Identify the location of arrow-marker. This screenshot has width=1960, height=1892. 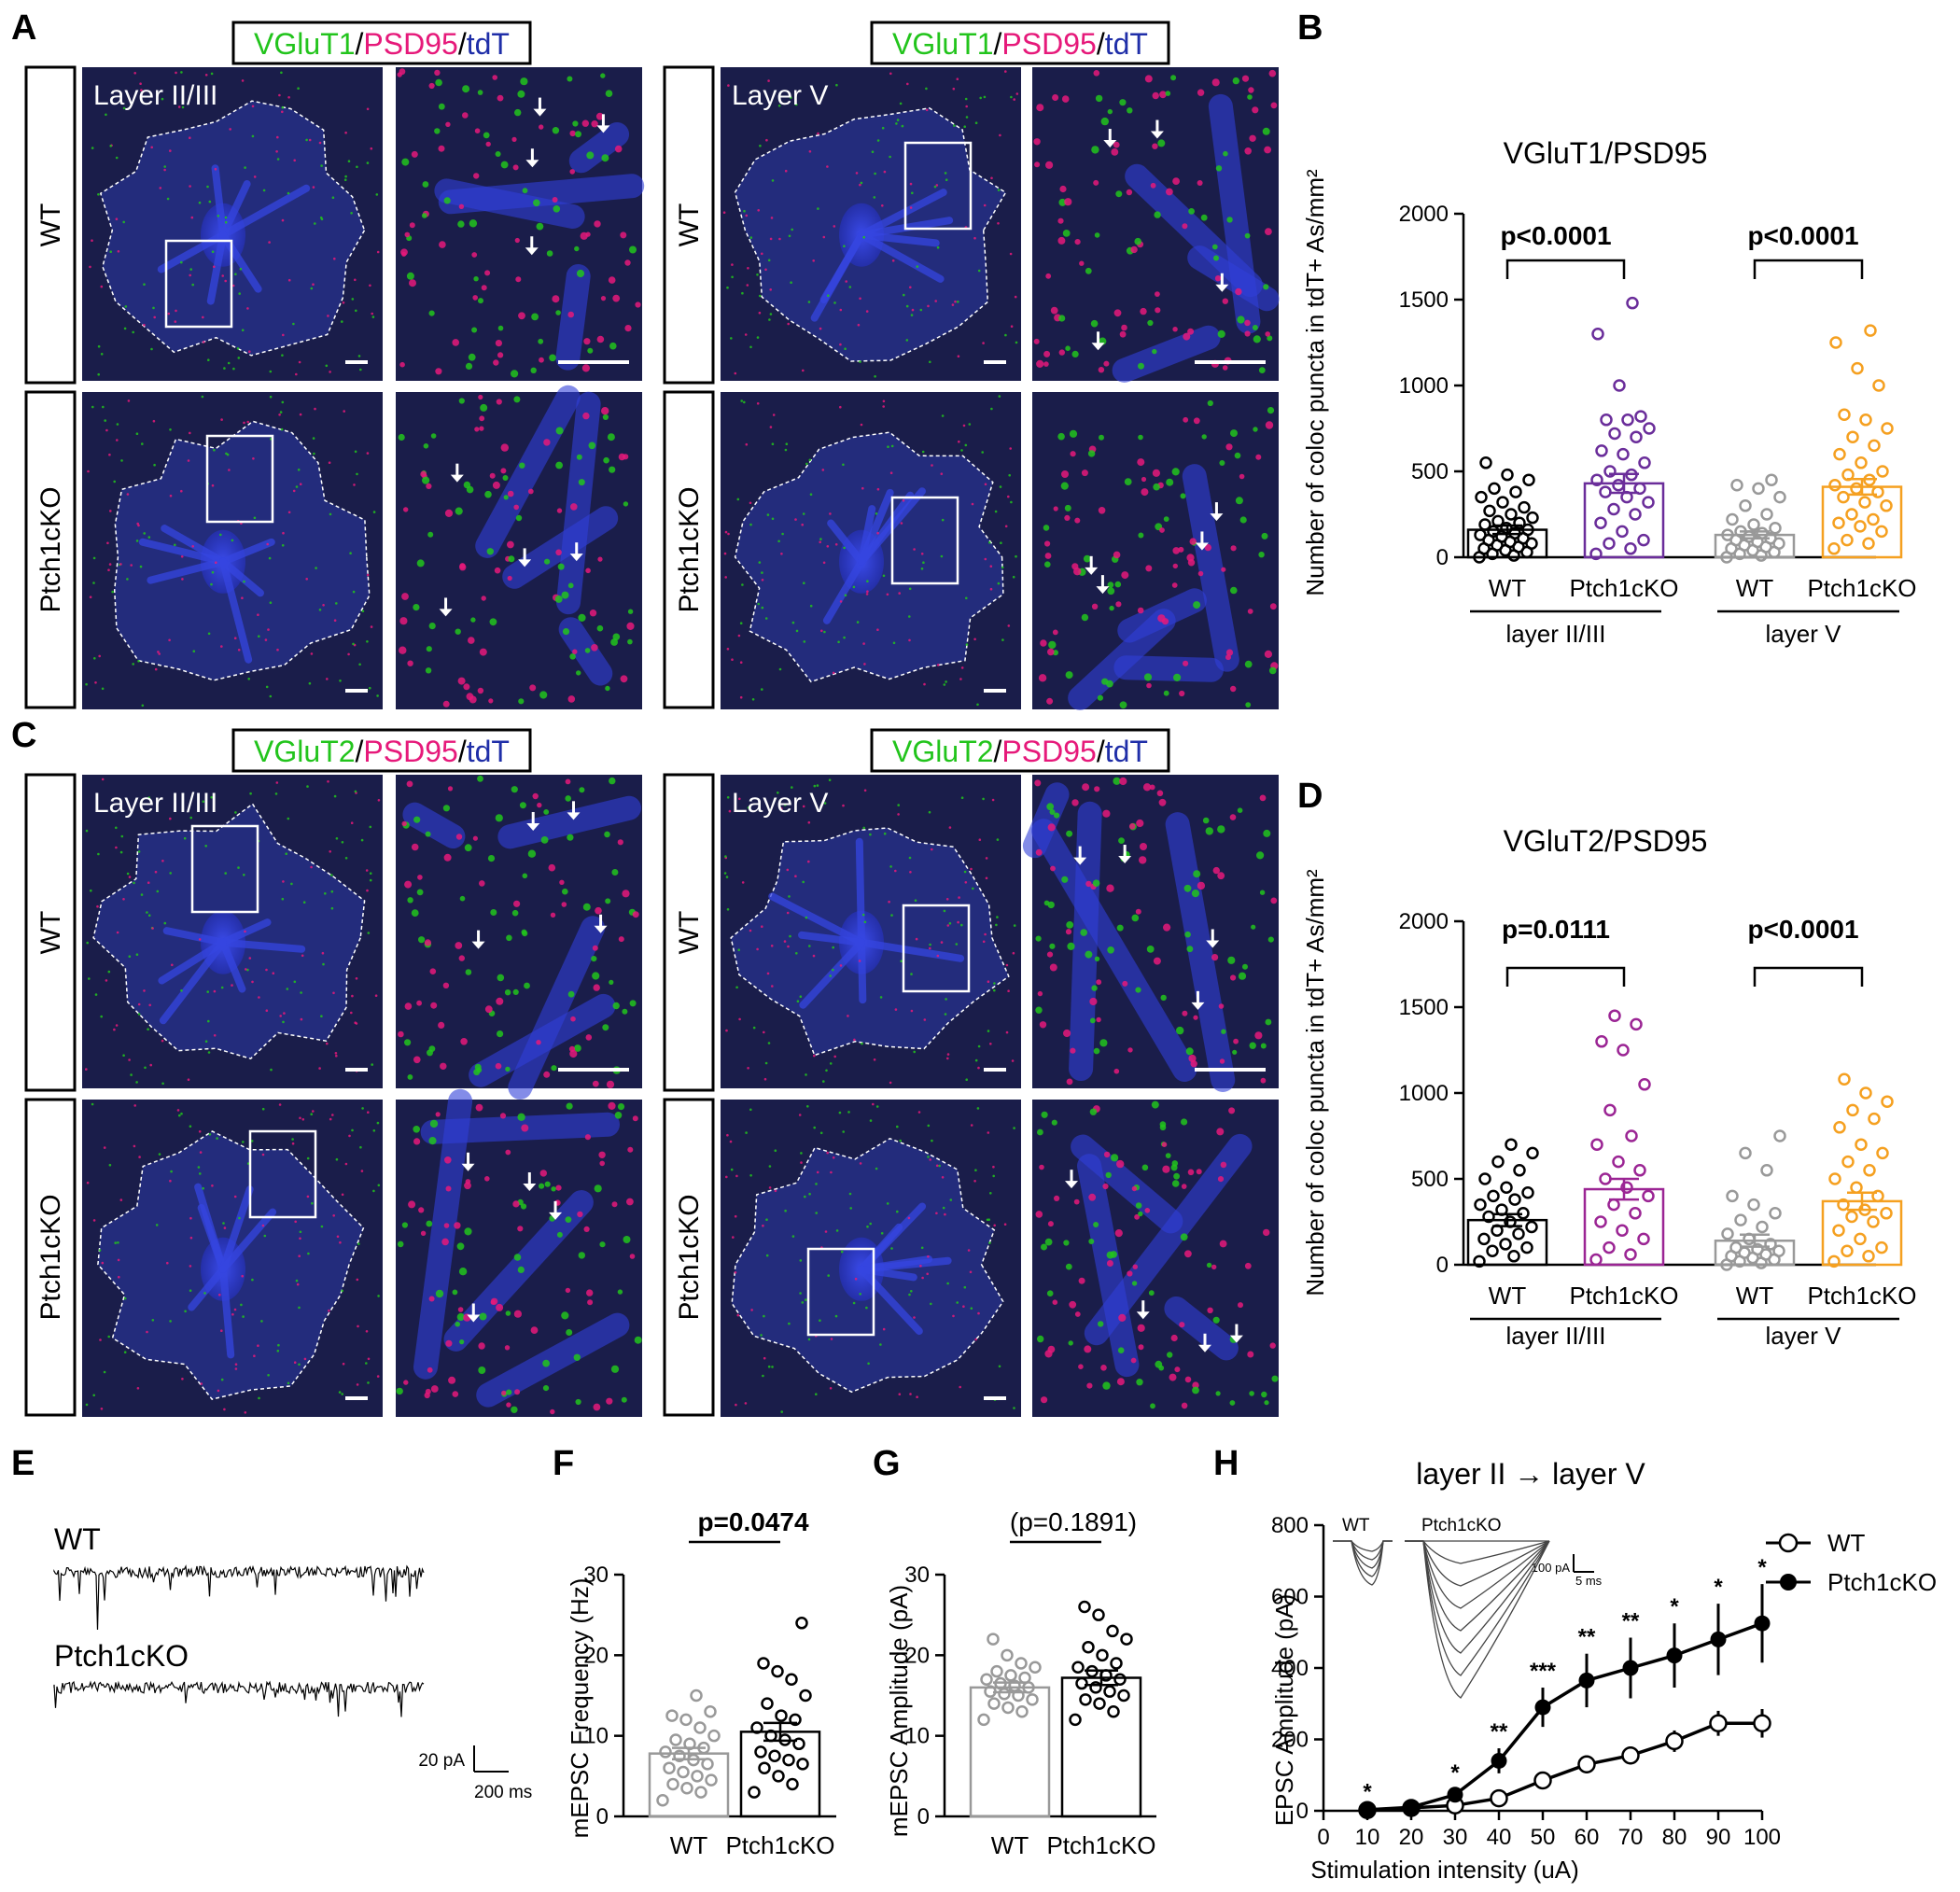
(1217, 512).